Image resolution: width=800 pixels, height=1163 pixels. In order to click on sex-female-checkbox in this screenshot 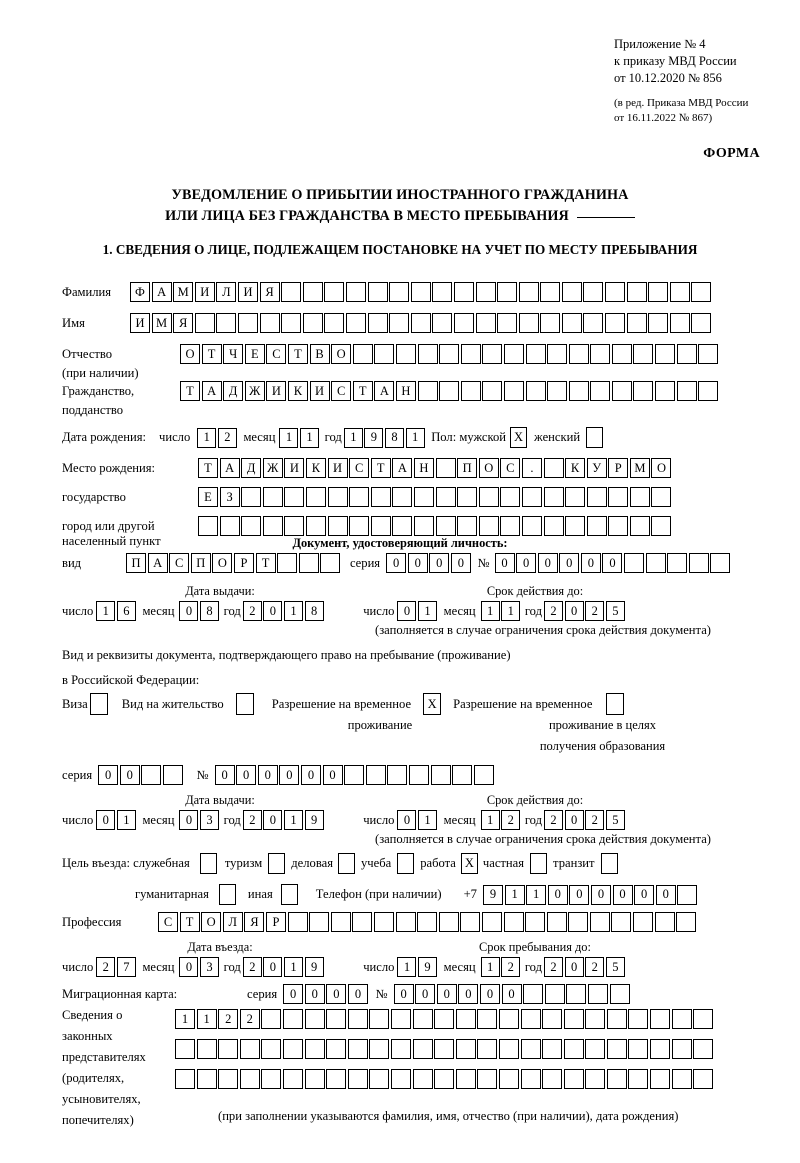, I will do `click(595, 437)`.